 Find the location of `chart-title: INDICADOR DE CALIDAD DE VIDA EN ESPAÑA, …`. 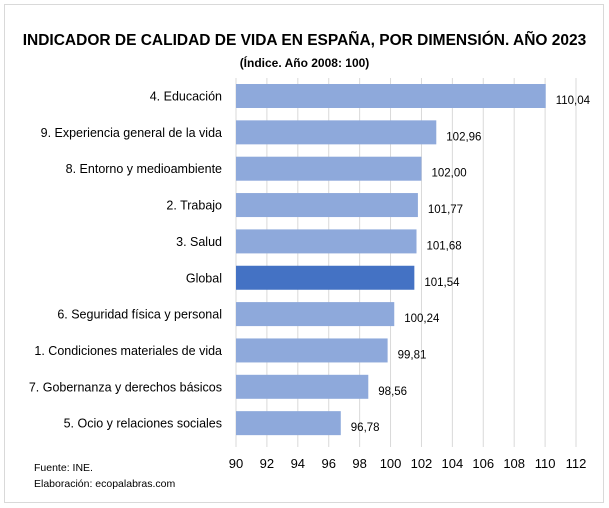

chart-title: INDICADOR DE CALIDAD DE VIDA EN ESPAÑA, … is located at coordinates (304, 40).